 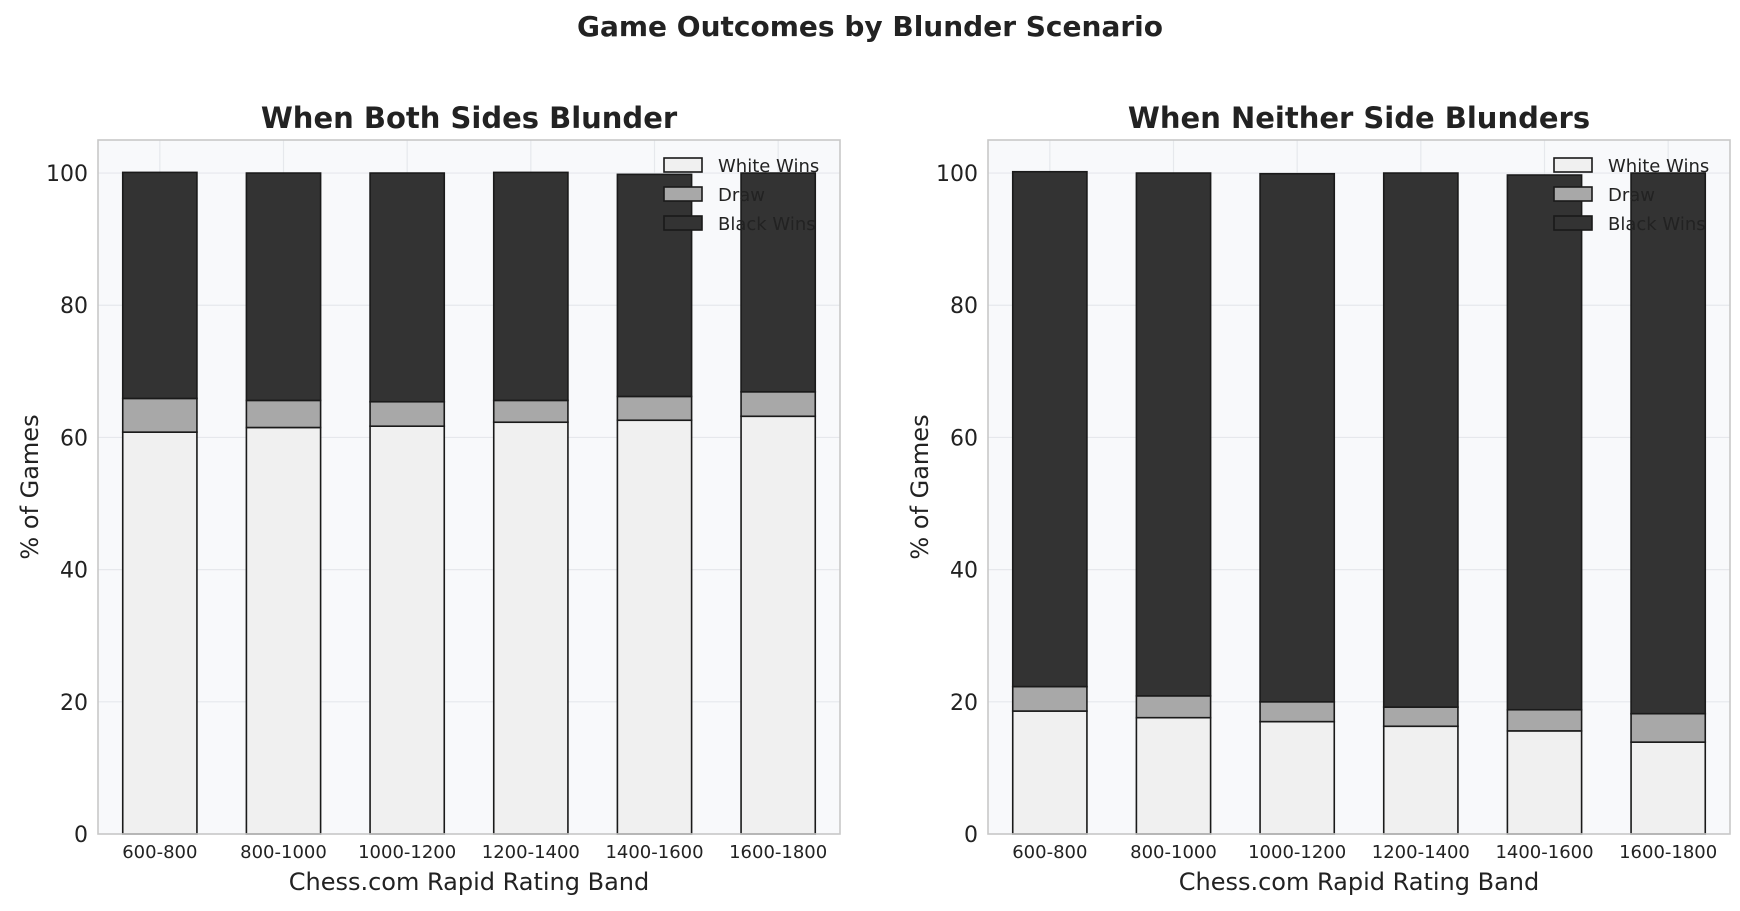 What do you see at coordinates (870, 26) in the screenshot?
I see `figure-title: Game Outcomes by Blunder Scenario` at bounding box center [870, 26].